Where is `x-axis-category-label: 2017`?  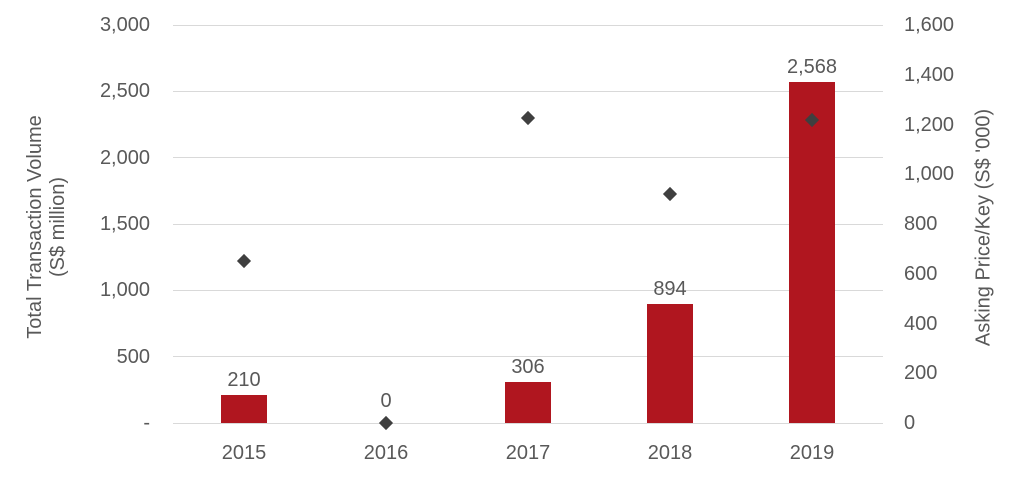
x-axis-category-label: 2017 is located at coordinates (528, 453).